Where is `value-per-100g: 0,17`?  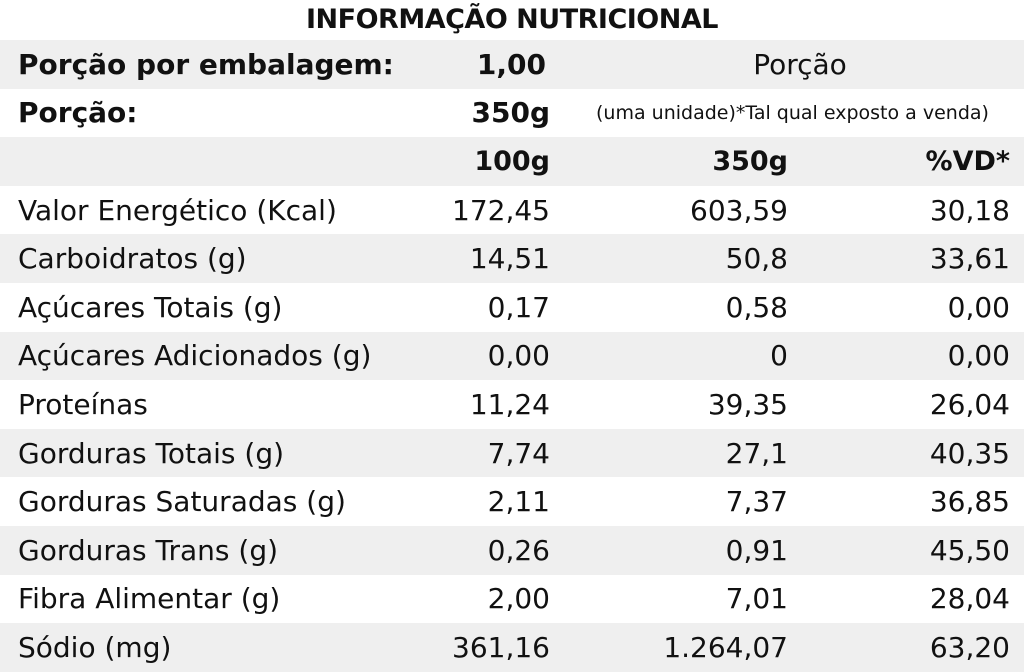 value-per-100g: 0,17 is located at coordinates (518, 307).